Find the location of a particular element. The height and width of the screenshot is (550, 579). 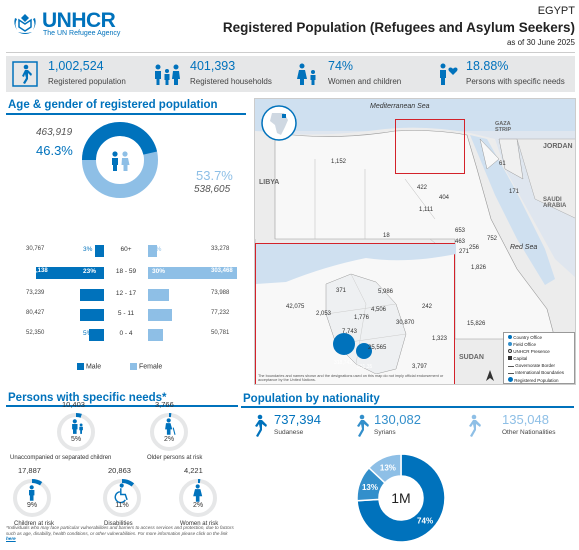

pyramid-row: 30,767 3% 60+ 3% 33,278 is located at coordinates (125, 251).